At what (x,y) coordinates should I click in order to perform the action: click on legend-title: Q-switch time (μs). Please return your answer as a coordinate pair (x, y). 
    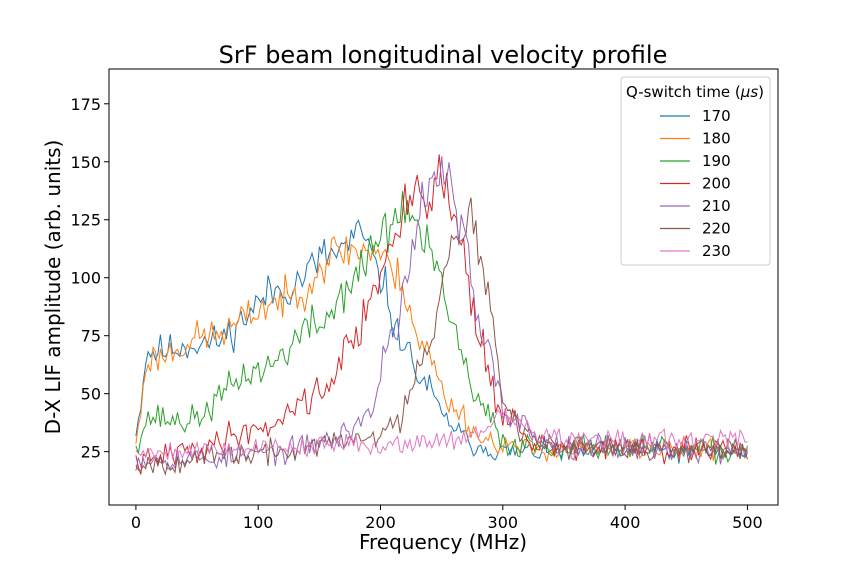
    Looking at the image, I should click on (695, 92).